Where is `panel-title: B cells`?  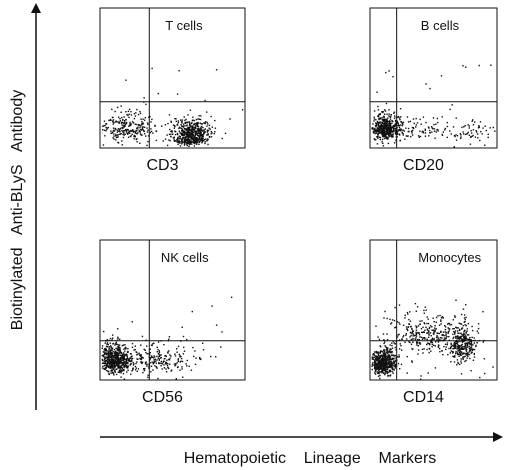 panel-title: B cells is located at coordinates (440, 25).